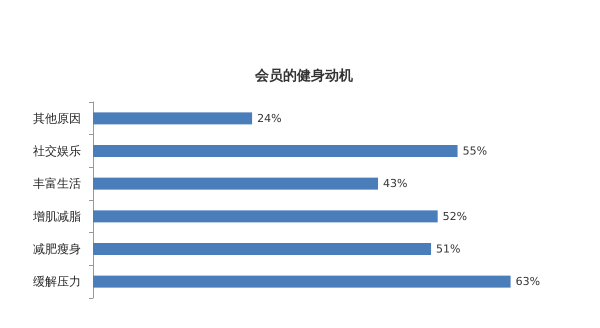 The width and height of the screenshot is (600, 328). I want to click on data-label: 51%, so click(448, 249).